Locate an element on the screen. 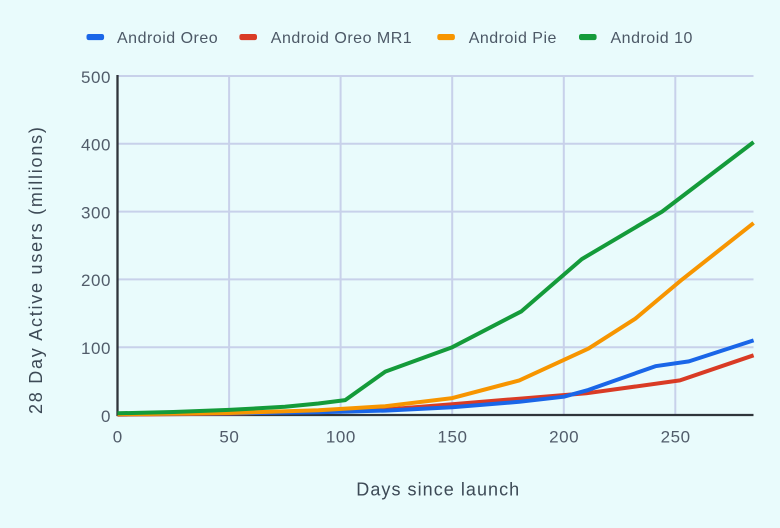 The width and height of the screenshot is (780, 528). svg-text: Android 10 is located at coordinates (652, 38).